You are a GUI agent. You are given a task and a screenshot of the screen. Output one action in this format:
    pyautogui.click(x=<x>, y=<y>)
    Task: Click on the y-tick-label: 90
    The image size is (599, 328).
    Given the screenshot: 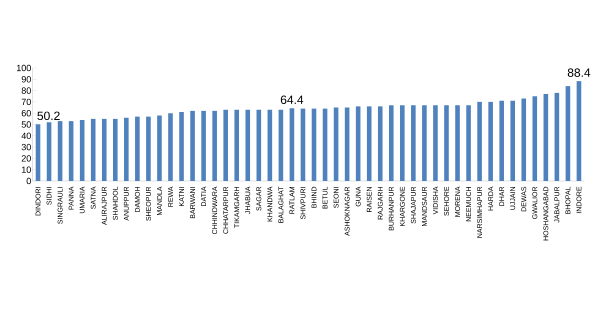 What is the action you would take?
    pyautogui.click(x=26, y=79)
    